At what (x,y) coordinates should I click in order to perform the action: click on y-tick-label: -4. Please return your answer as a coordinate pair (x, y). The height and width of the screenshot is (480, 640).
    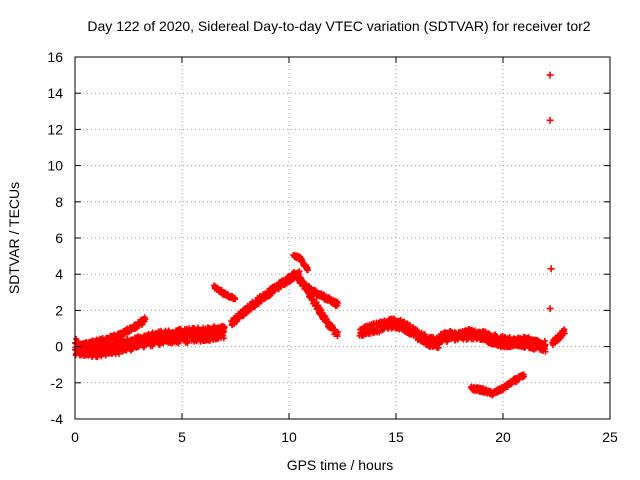
    Looking at the image, I should click on (57, 419).